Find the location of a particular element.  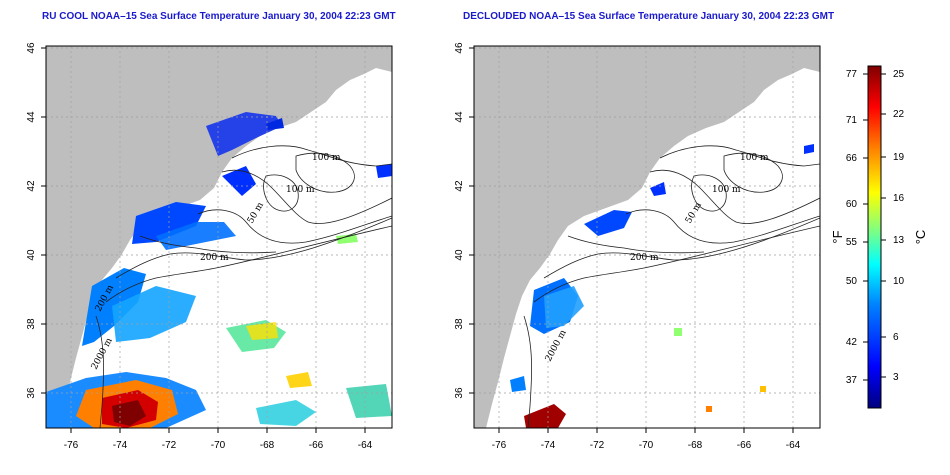

celsius-tick-labels: 25 22 19 16 13 10 6 3 is located at coordinates (899, 226).